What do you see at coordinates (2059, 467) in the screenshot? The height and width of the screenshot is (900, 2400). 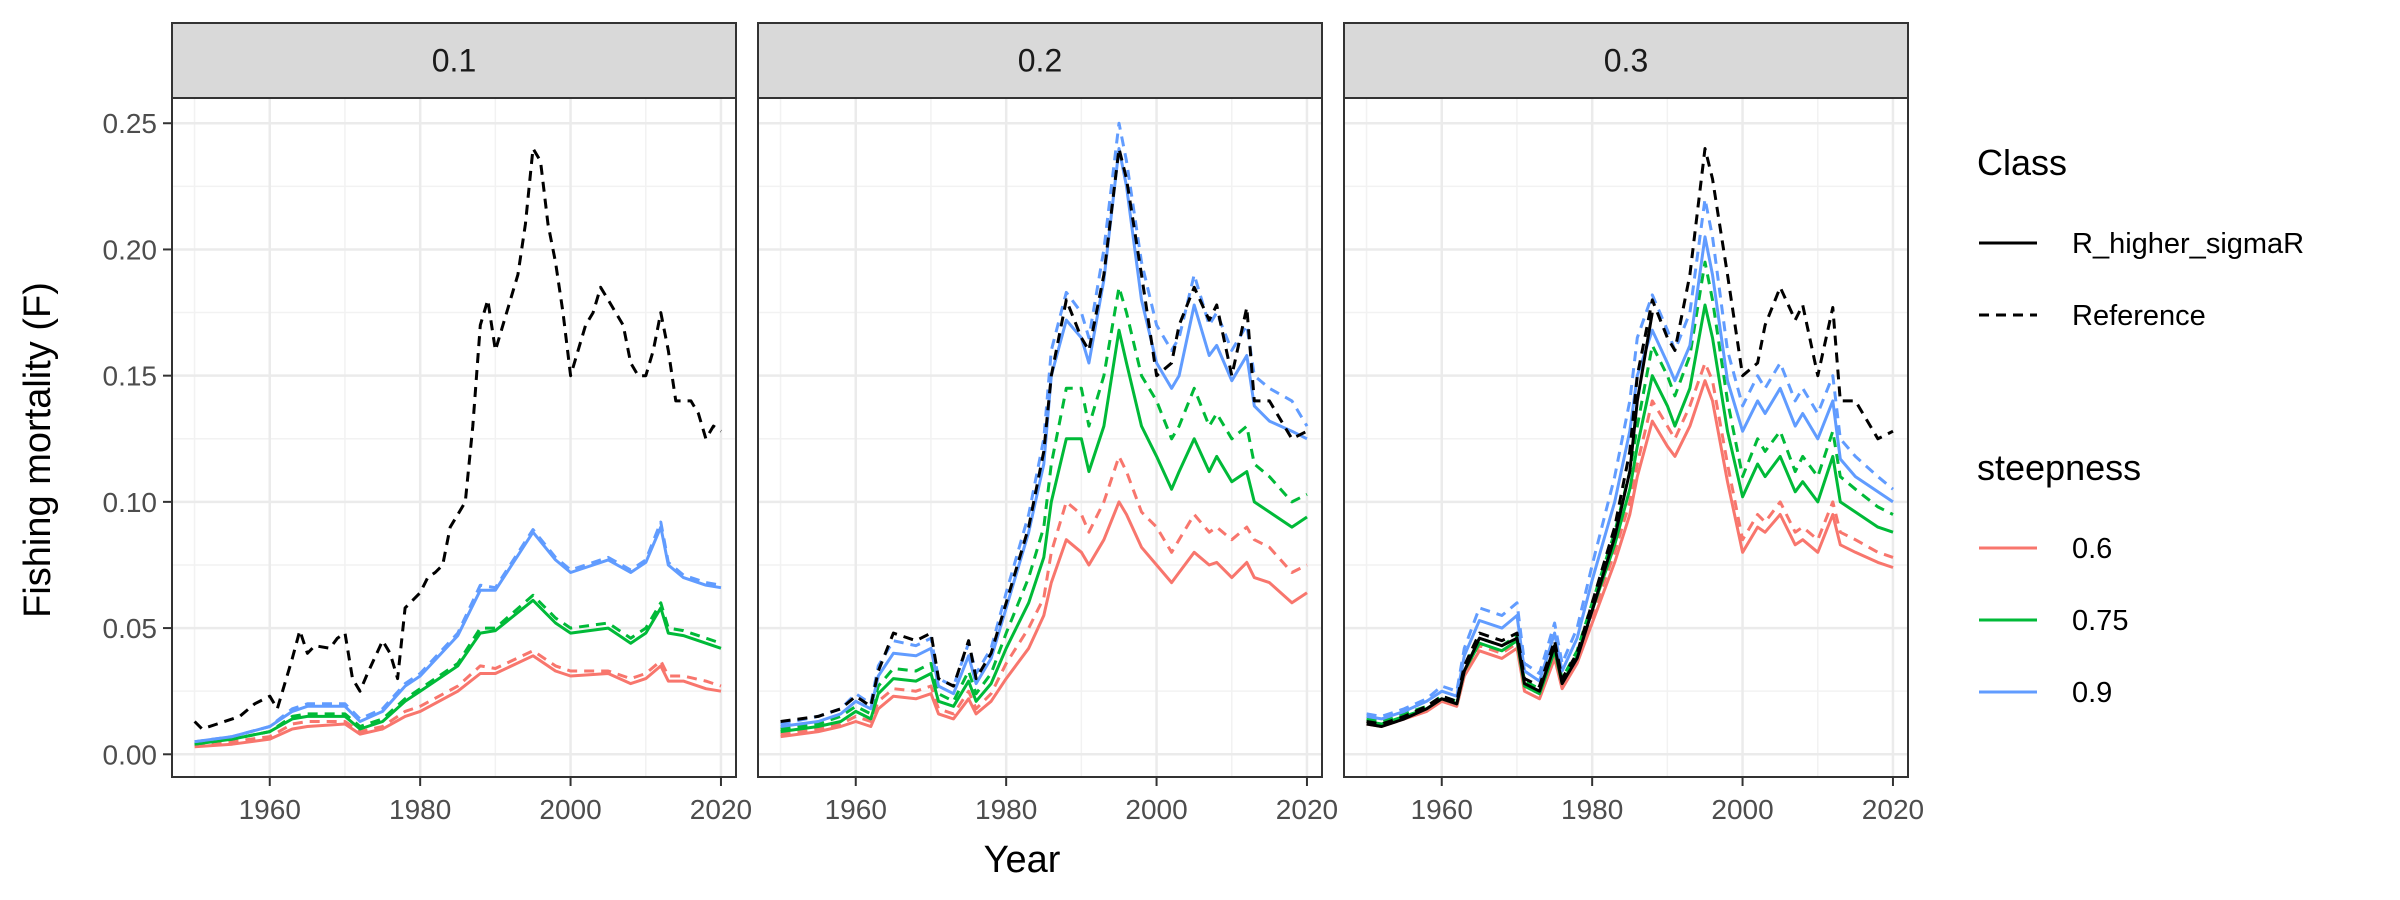 I see `legend-title: steepness` at bounding box center [2059, 467].